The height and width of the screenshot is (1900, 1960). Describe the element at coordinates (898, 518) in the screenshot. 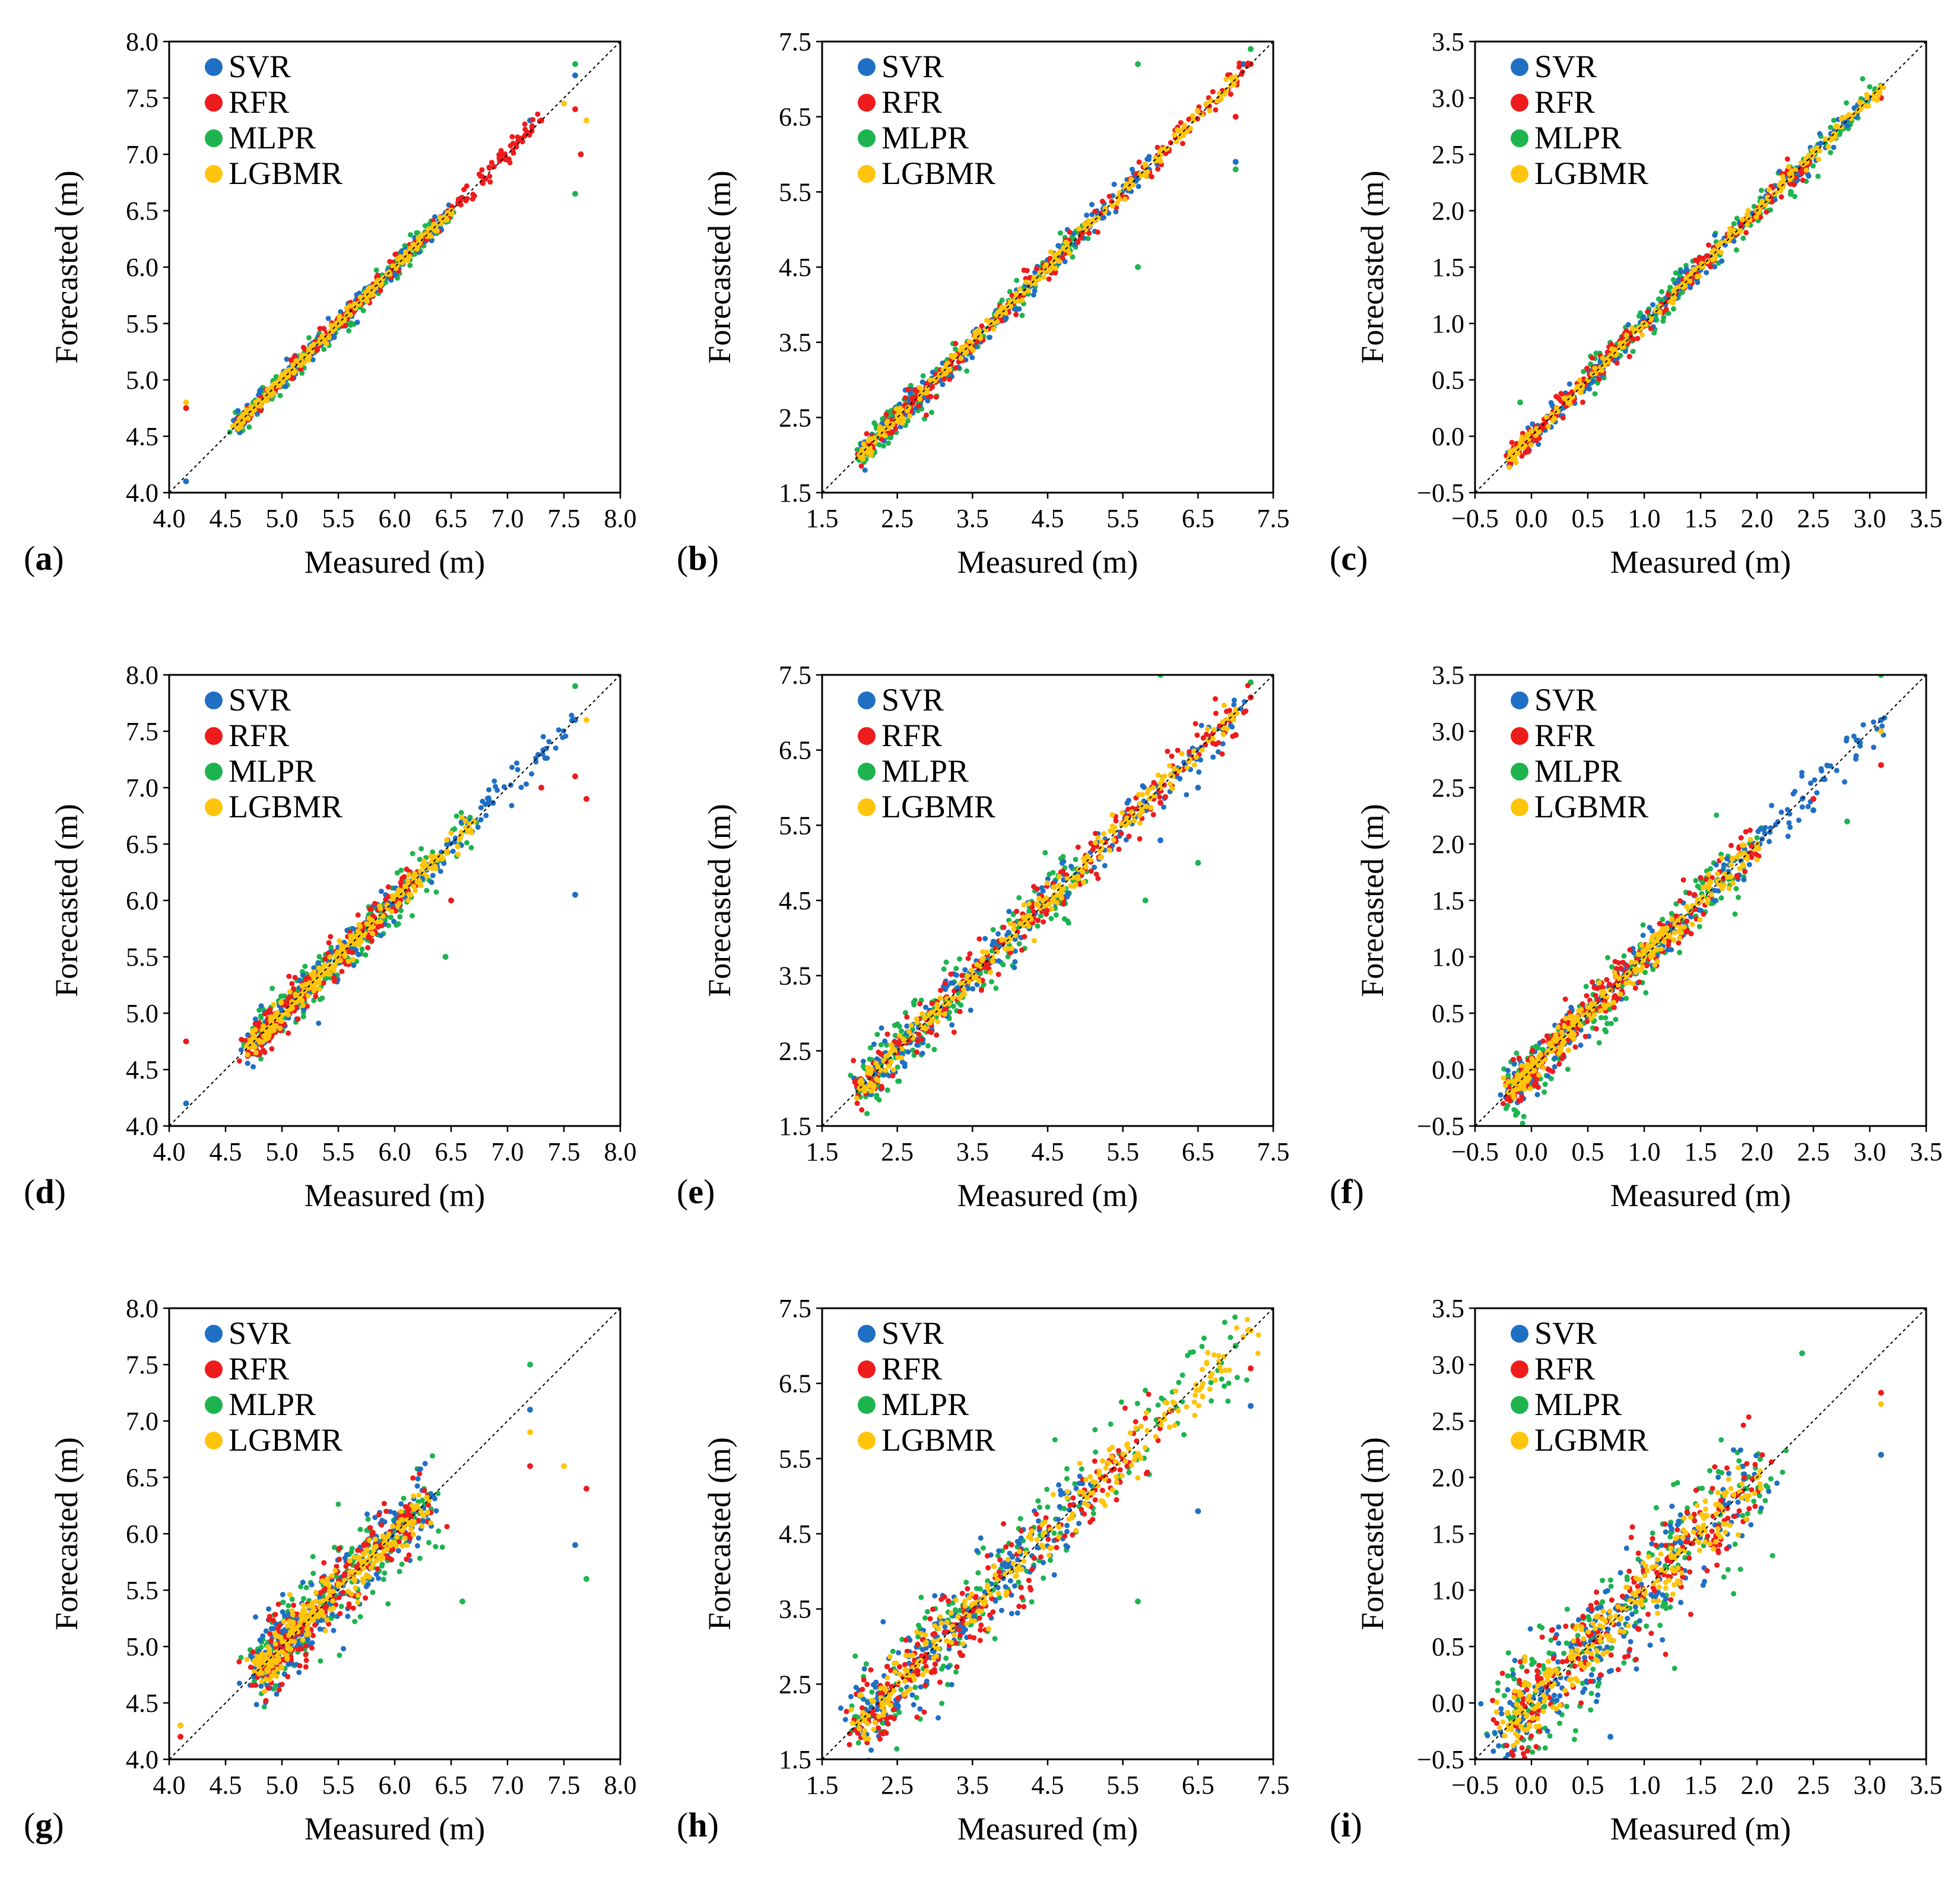

I see `x-tick-label: 2.5` at that location.